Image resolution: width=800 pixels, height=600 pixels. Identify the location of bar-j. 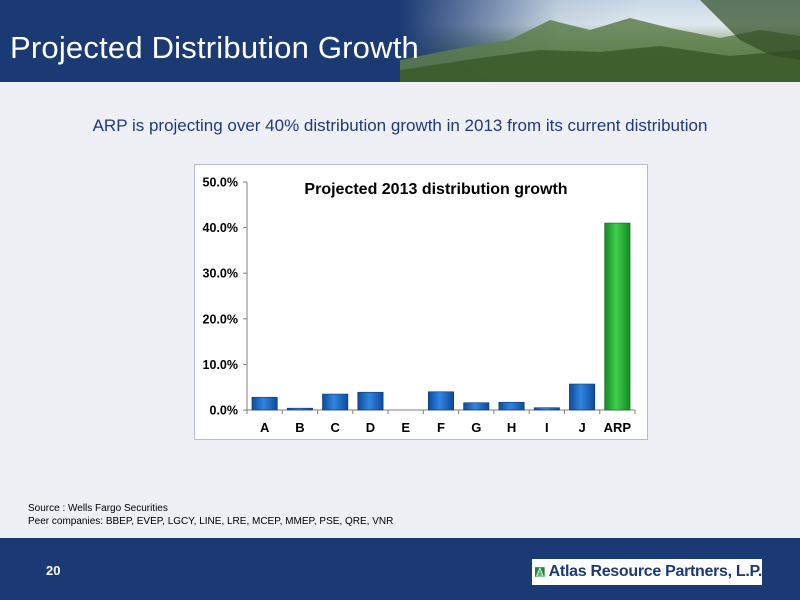
(582, 397).